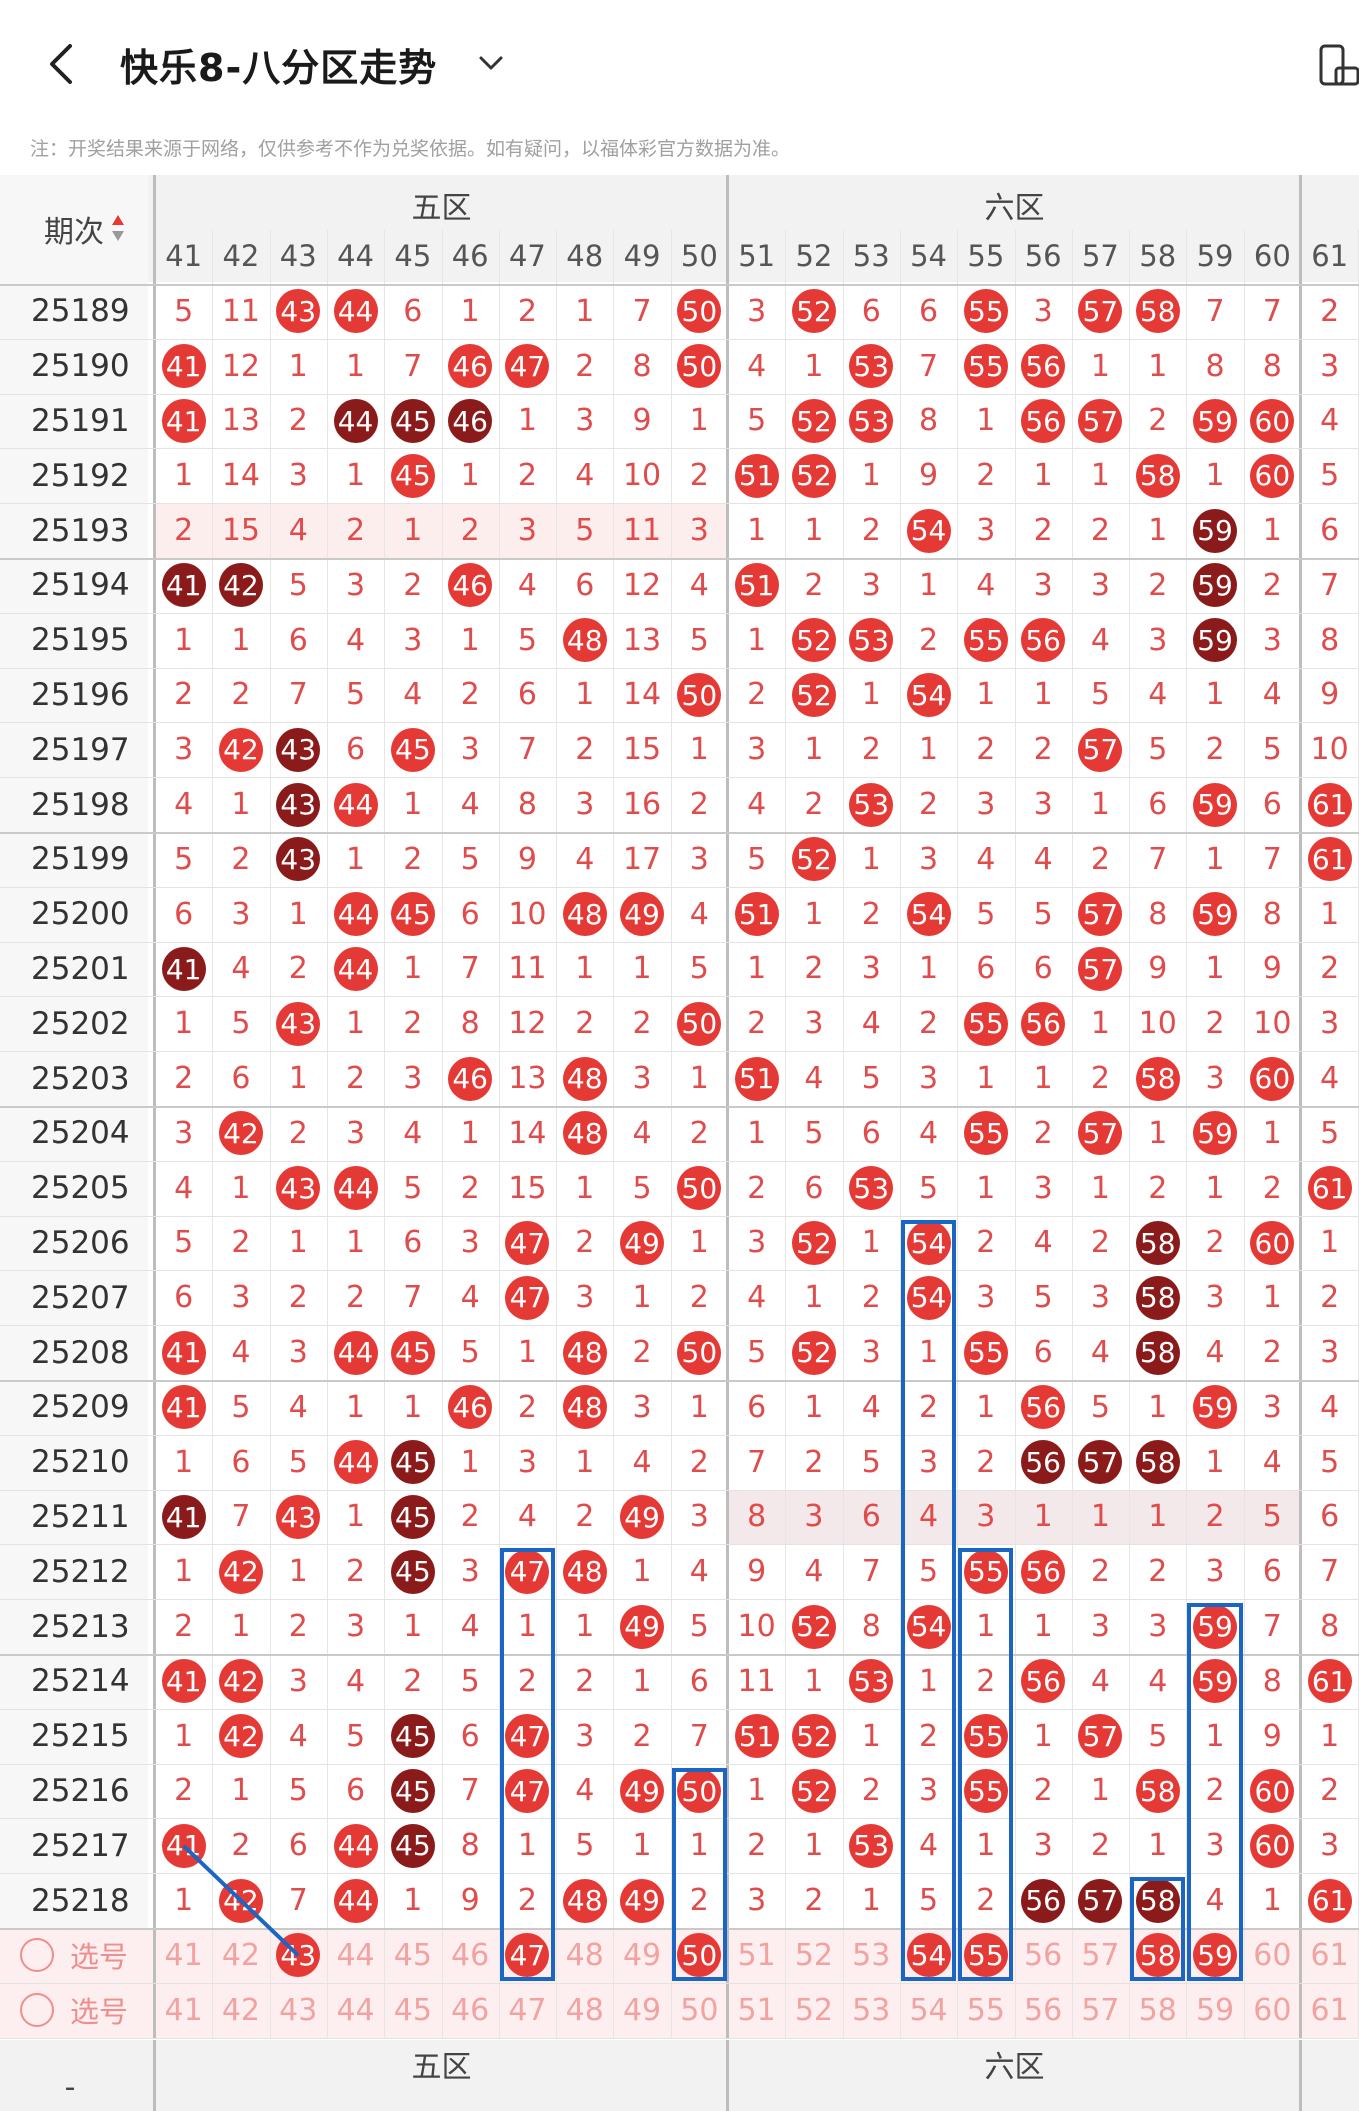 This screenshot has width=1359, height=2111. I want to click on page-title: 快乐8-八分区走势, so click(279, 68).